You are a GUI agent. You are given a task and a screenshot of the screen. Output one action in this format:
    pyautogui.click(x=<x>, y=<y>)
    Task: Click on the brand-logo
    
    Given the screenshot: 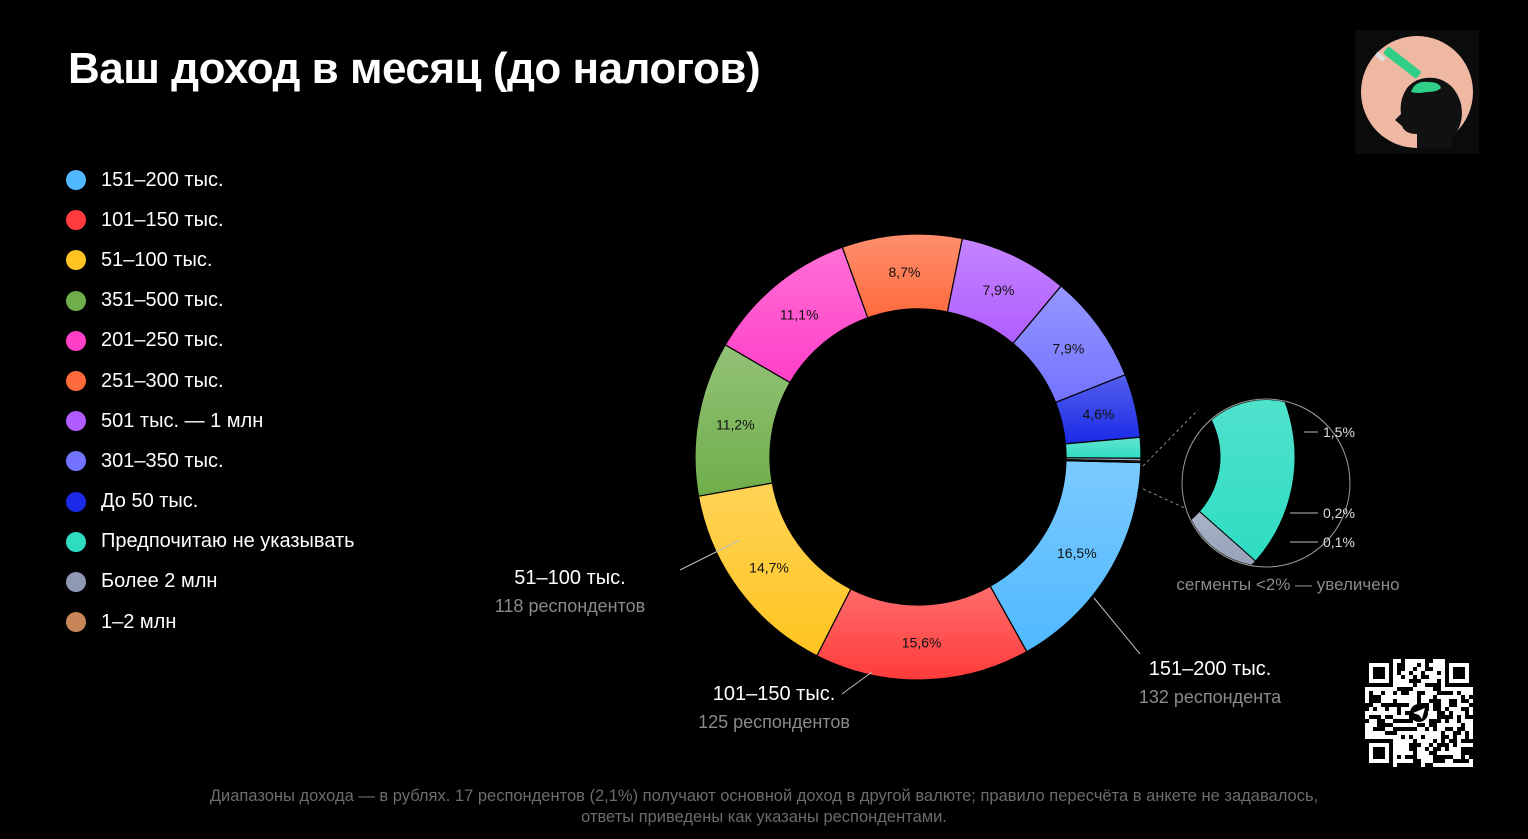 What is the action you would take?
    pyautogui.click(x=1417, y=92)
    